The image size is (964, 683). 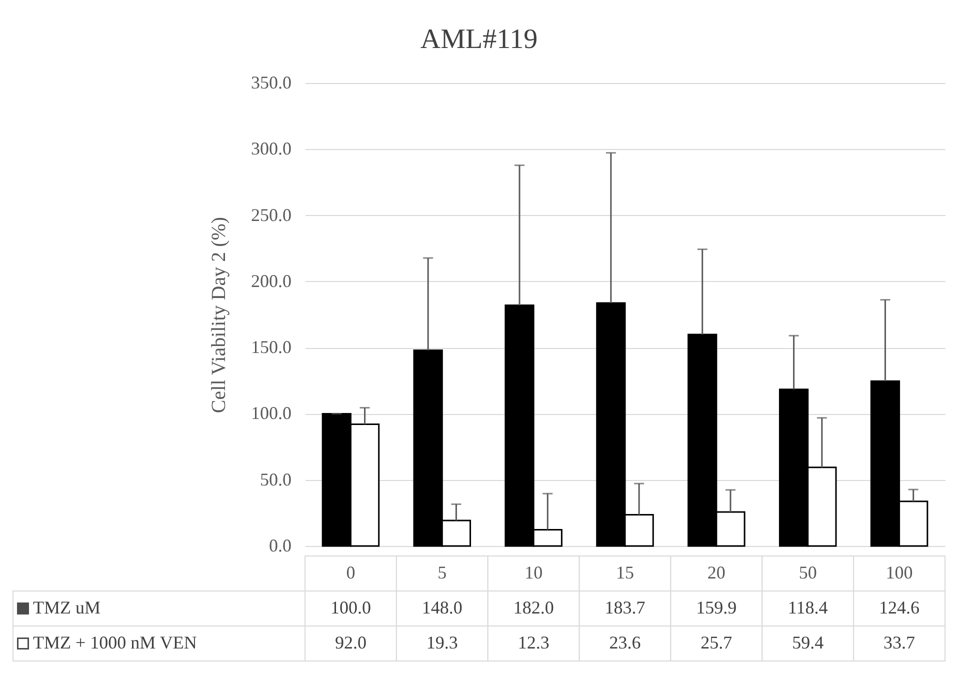 What do you see at coordinates (271, 280) in the screenshot?
I see `y-tick-label: 200.0` at bounding box center [271, 280].